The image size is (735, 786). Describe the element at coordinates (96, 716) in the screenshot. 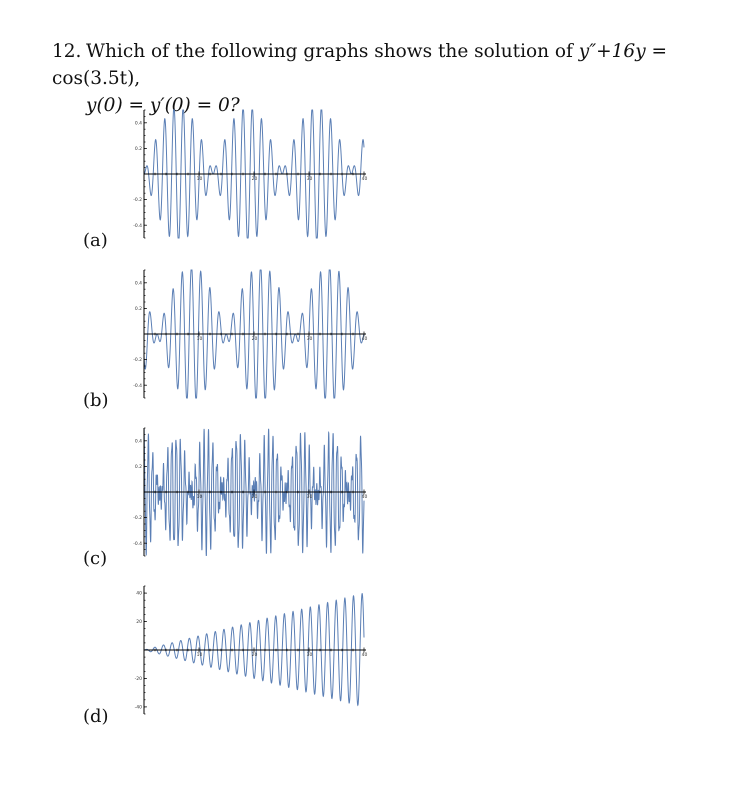

I see `option-d-label: (d)` at that location.